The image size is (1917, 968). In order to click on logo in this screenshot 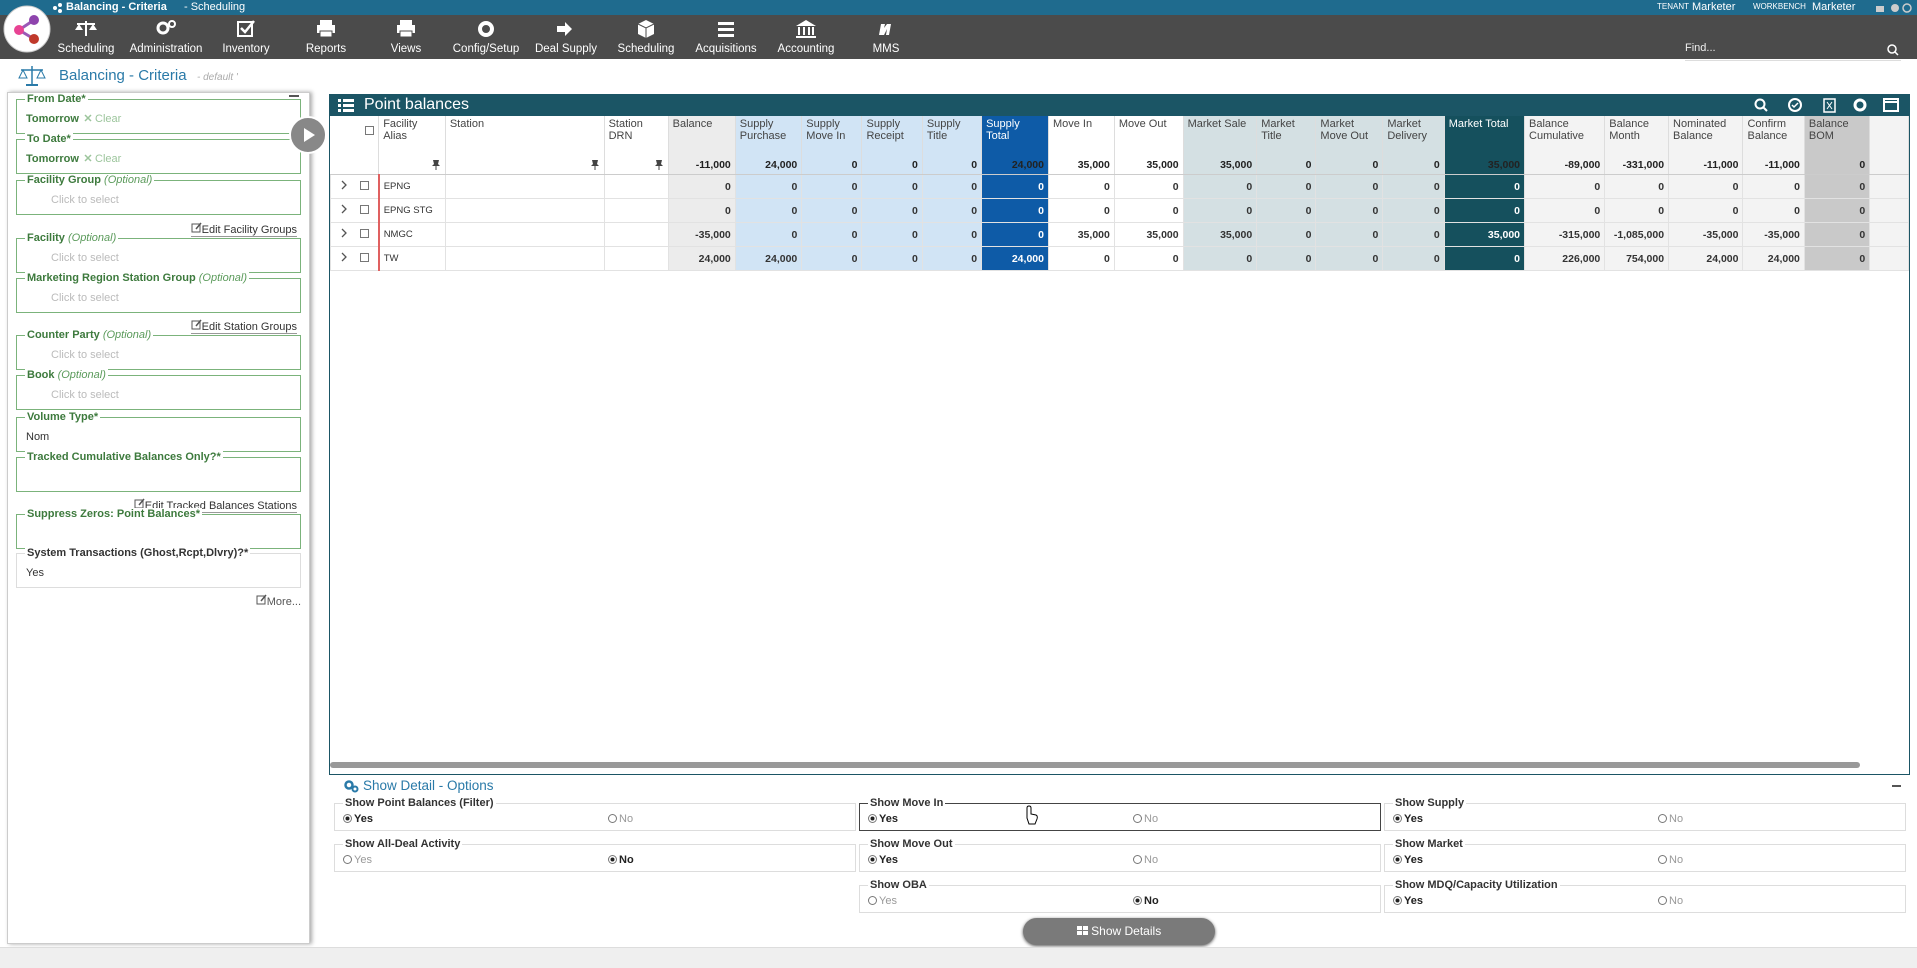, I will do `click(28, 30)`.